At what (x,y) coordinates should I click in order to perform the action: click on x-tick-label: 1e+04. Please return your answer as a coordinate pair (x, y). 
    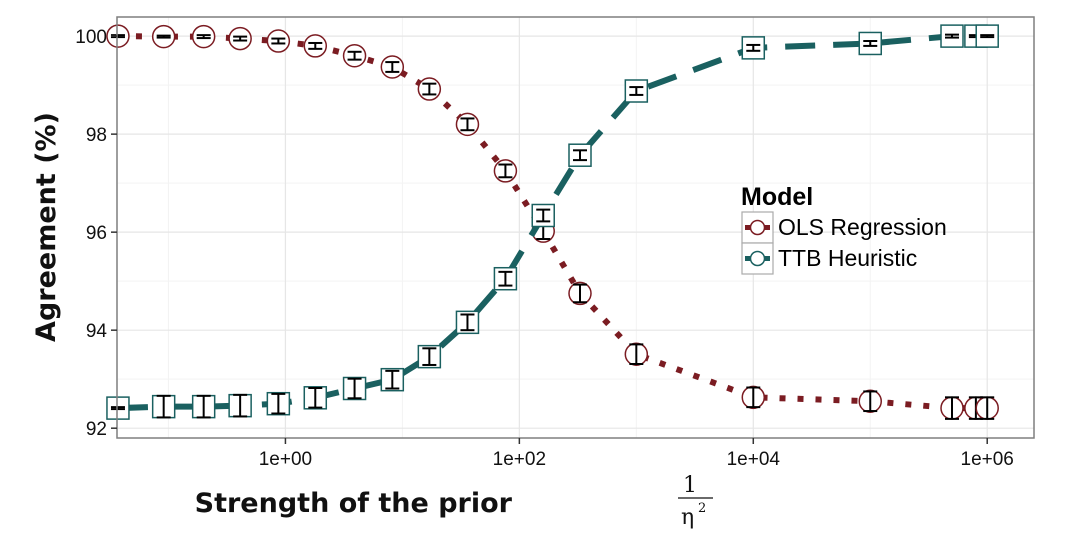
    Looking at the image, I should click on (754, 459).